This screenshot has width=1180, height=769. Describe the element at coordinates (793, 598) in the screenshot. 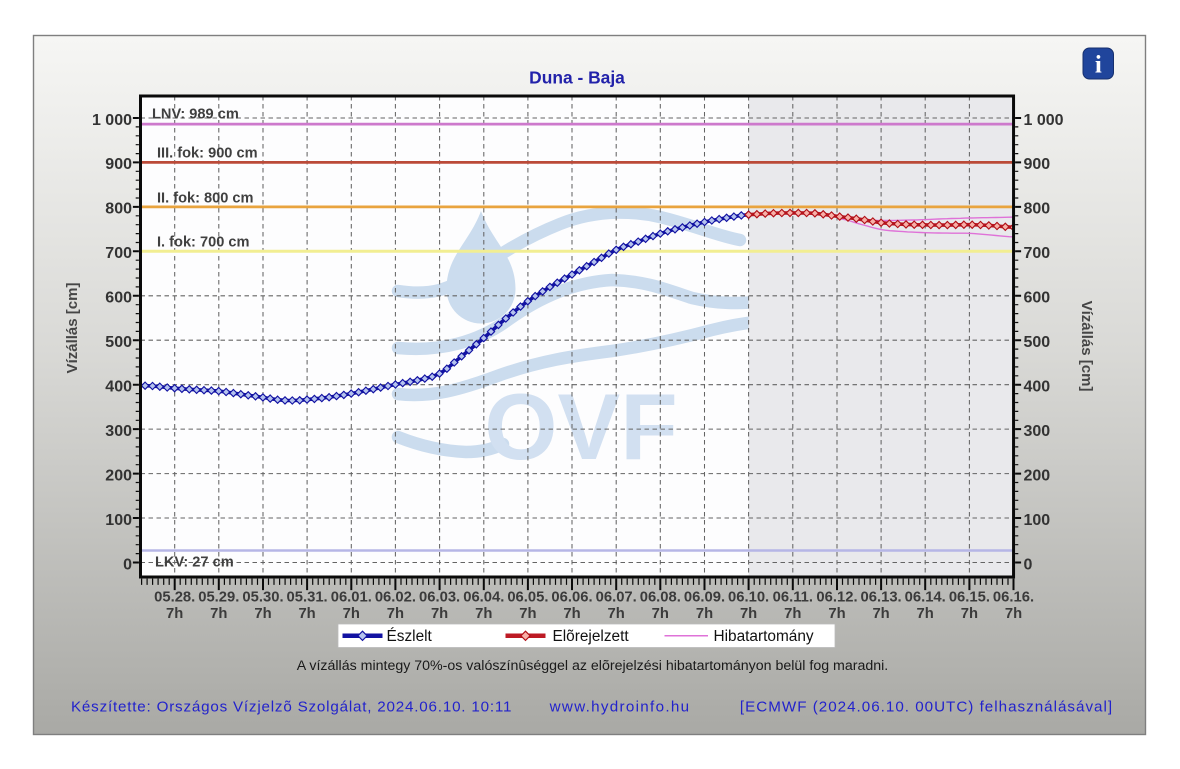

I see `svg-text: 06.11.` at that location.